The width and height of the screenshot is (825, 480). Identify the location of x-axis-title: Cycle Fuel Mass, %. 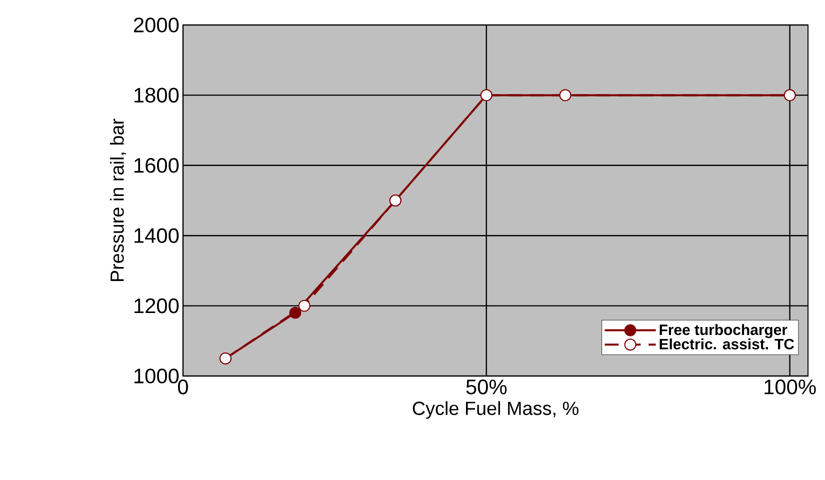
(495, 410).